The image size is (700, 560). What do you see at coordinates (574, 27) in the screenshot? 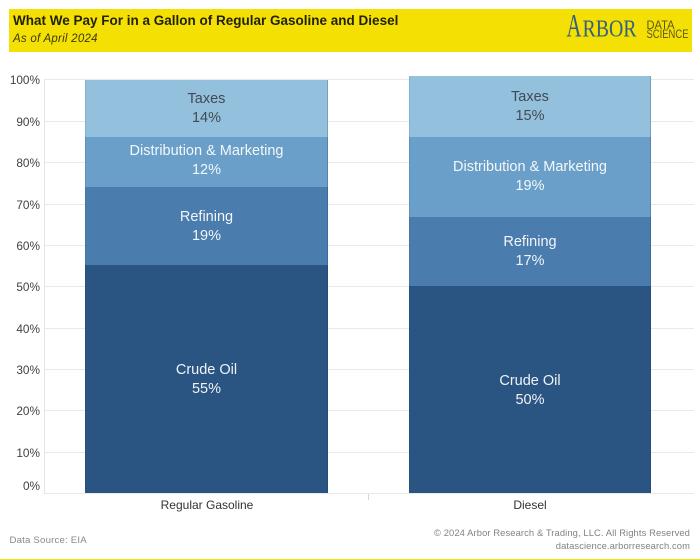
I see `svg-text: A` at bounding box center [574, 27].